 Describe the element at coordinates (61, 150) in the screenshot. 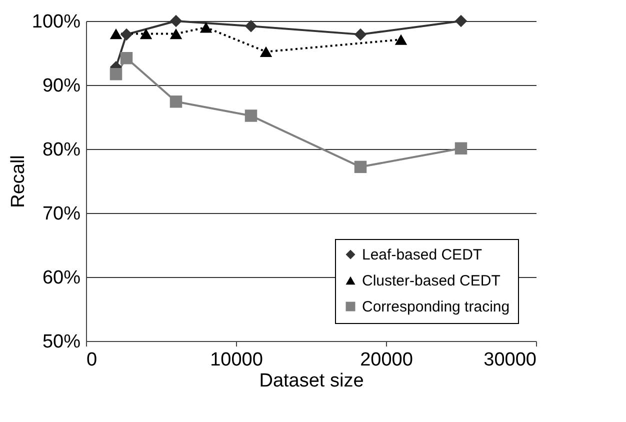

I see `y-tick-label: 80%` at that location.